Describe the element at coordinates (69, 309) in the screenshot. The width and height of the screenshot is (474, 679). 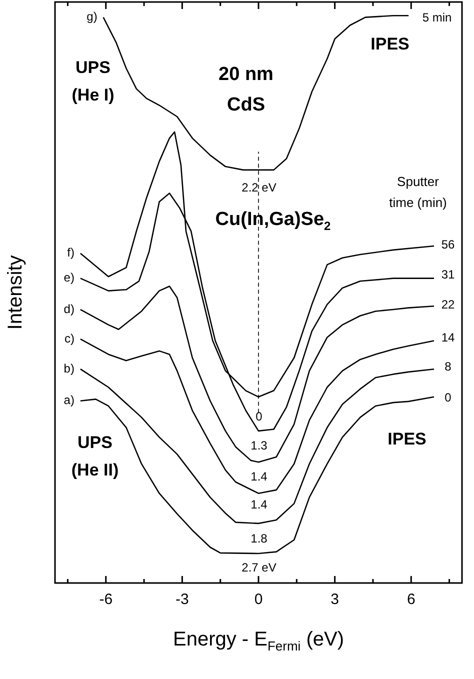
I see `series-label: d)` at that location.